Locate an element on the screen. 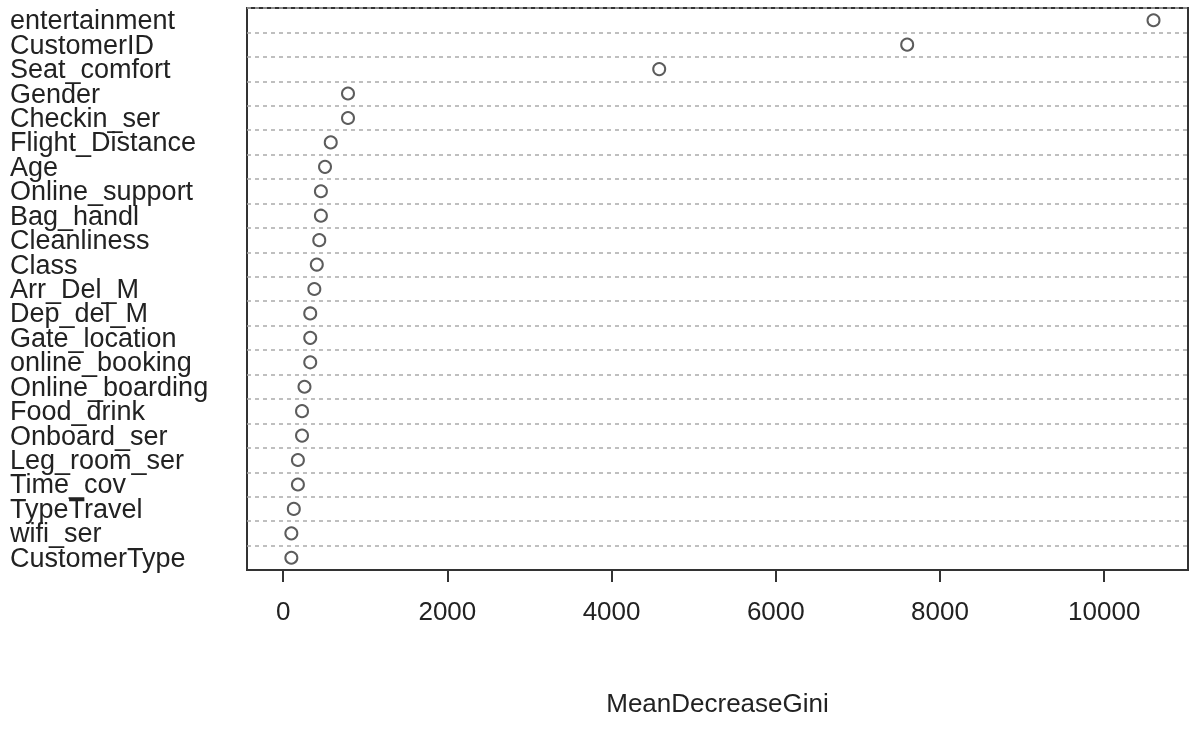  x-tick-label: 0 is located at coordinates (283, 611).